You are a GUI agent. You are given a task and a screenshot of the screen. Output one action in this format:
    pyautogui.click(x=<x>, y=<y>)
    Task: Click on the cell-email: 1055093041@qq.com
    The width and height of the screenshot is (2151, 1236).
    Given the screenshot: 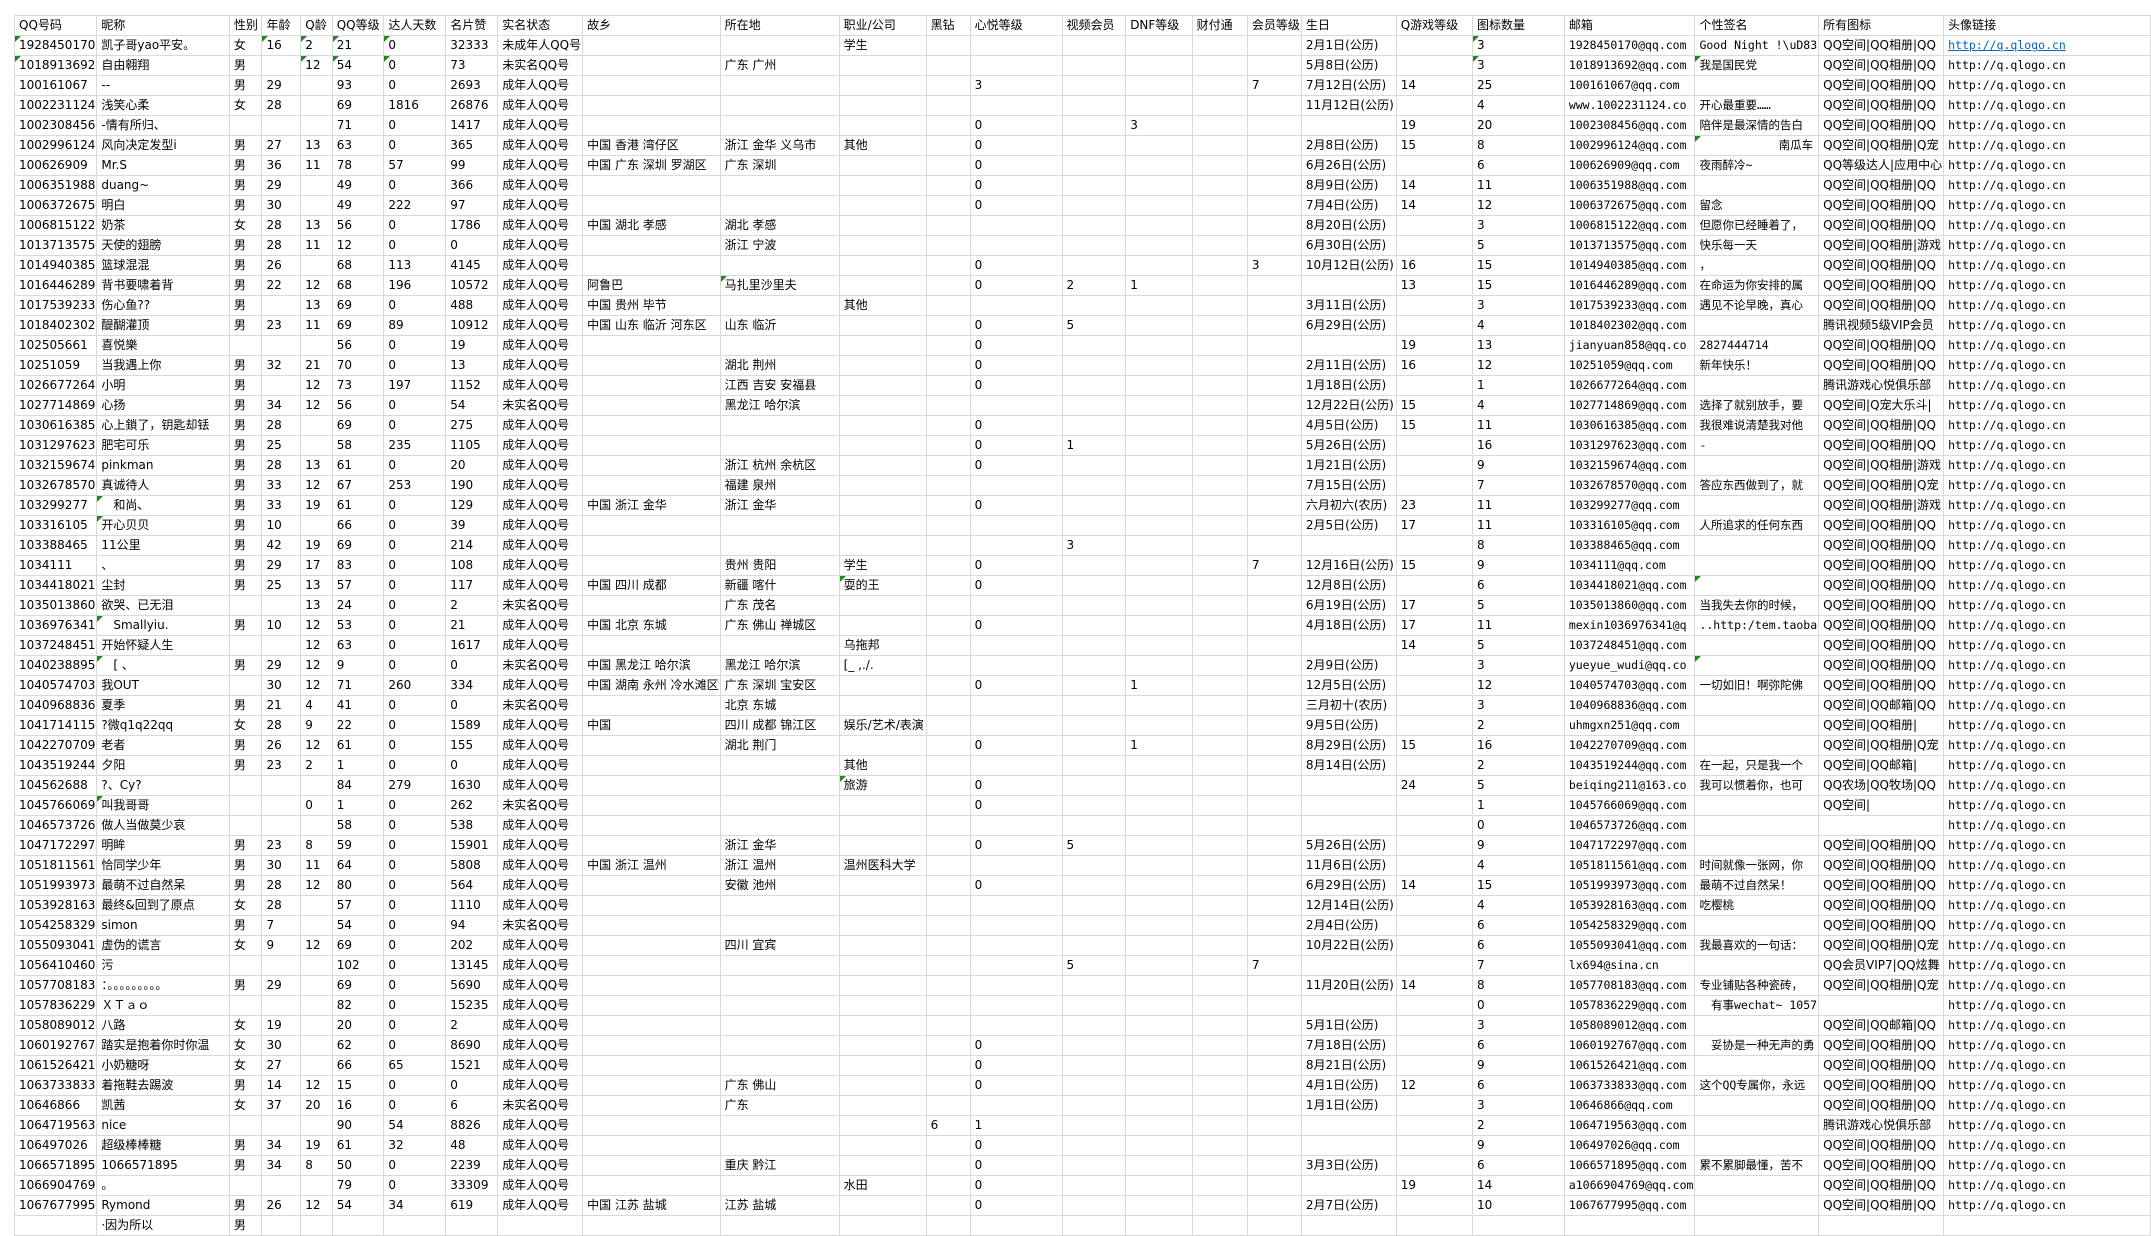 What is the action you would take?
    pyautogui.click(x=1629, y=945)
    